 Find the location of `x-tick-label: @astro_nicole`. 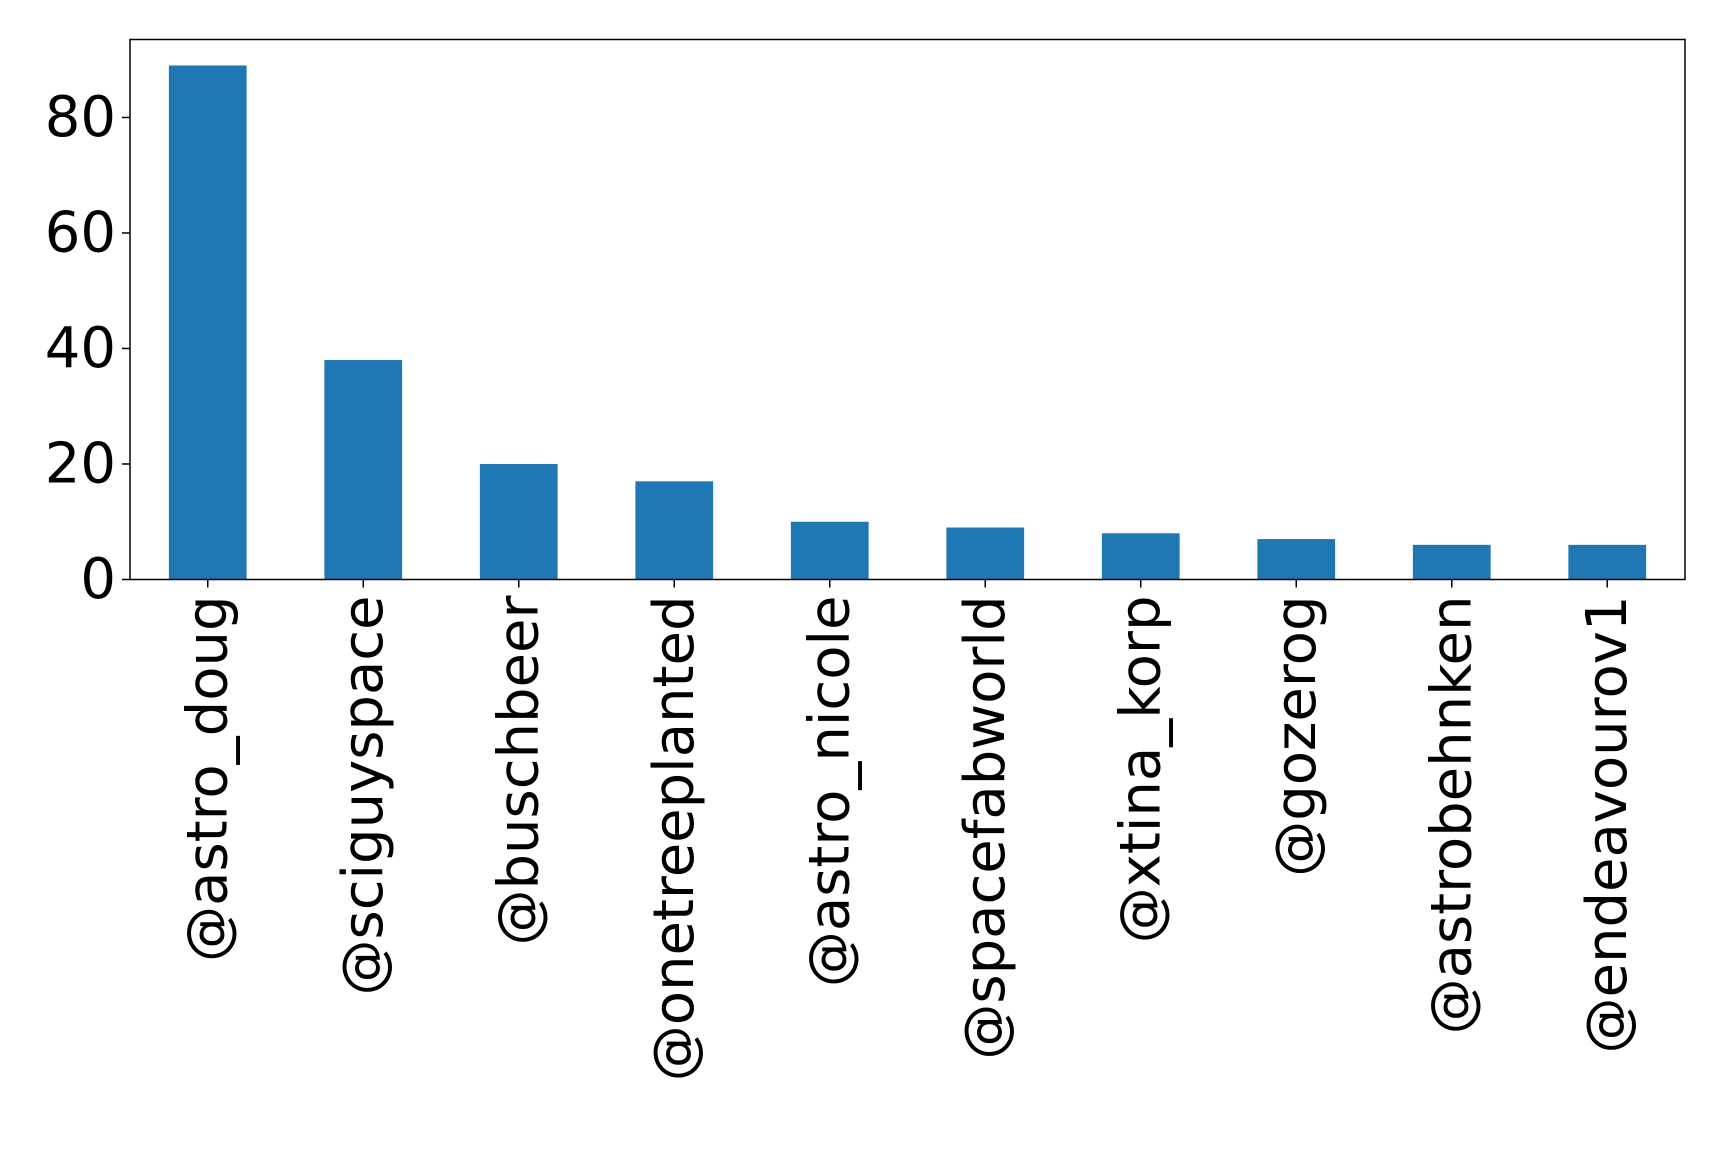

x-tick-label: @astro_nicole is located at coordinates (829, 792).